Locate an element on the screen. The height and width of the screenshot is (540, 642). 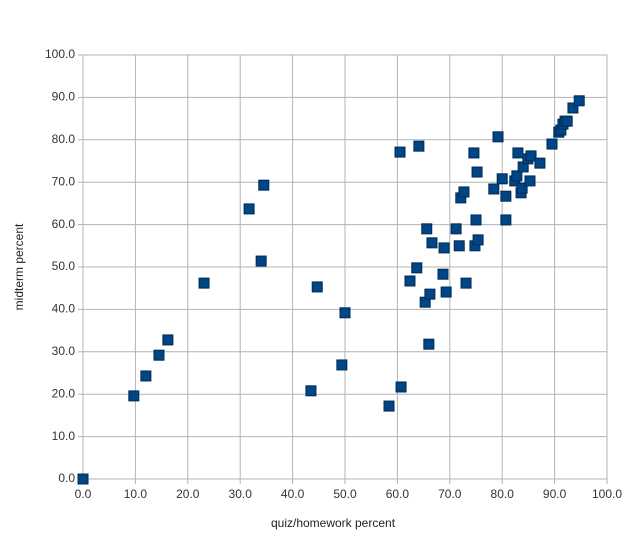
y-tick-label: 90.0 is located at coordinates (64, 97).